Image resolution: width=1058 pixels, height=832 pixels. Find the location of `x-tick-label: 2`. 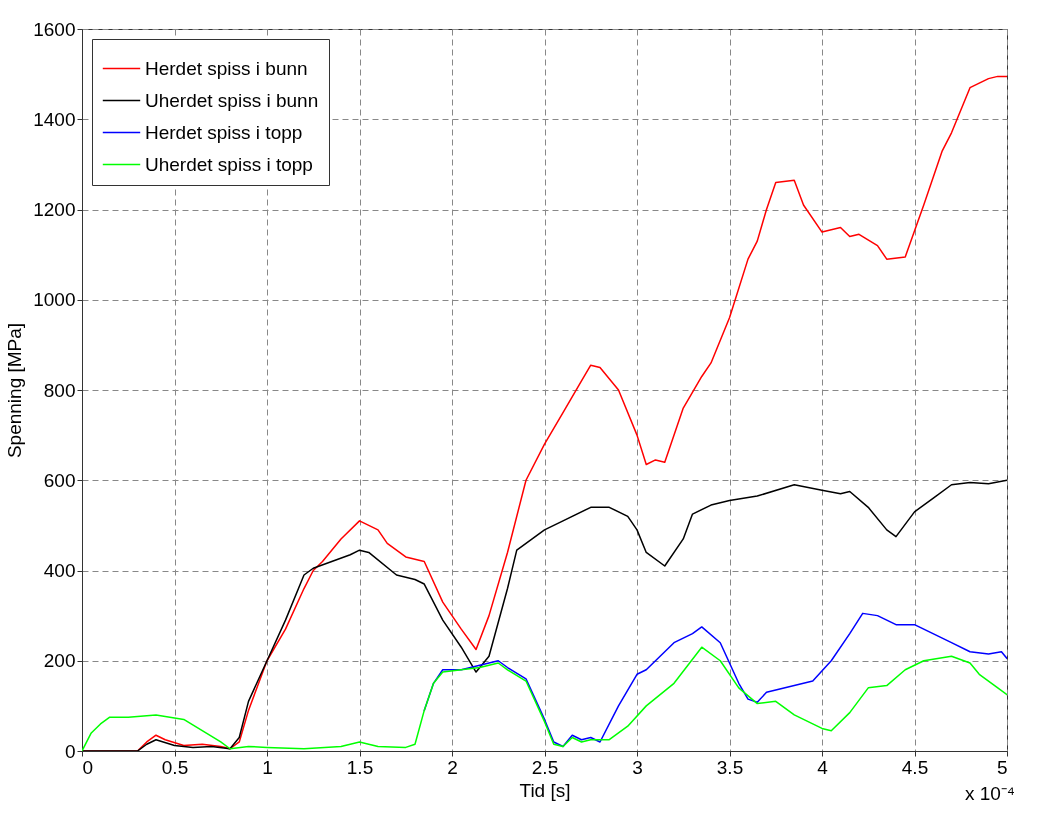

x-tick-label: 2 is located at coordinates (452, 767).